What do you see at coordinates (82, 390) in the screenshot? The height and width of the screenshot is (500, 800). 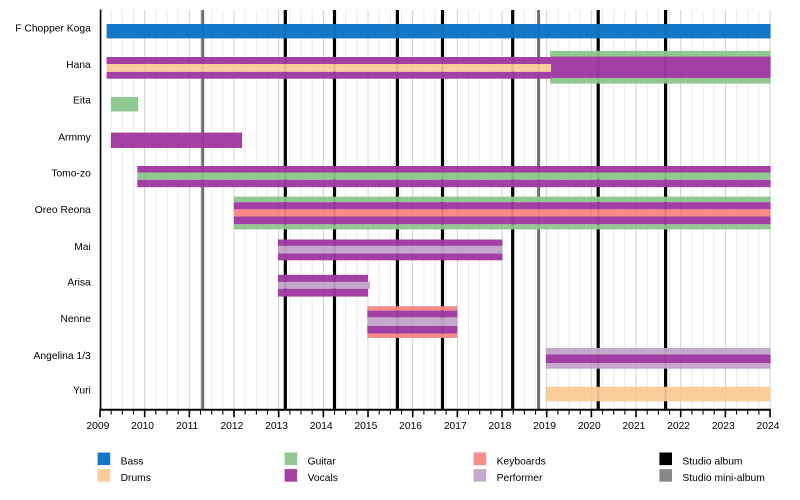 I see `svg-text: Yuri` at bounding box center [82, 390].